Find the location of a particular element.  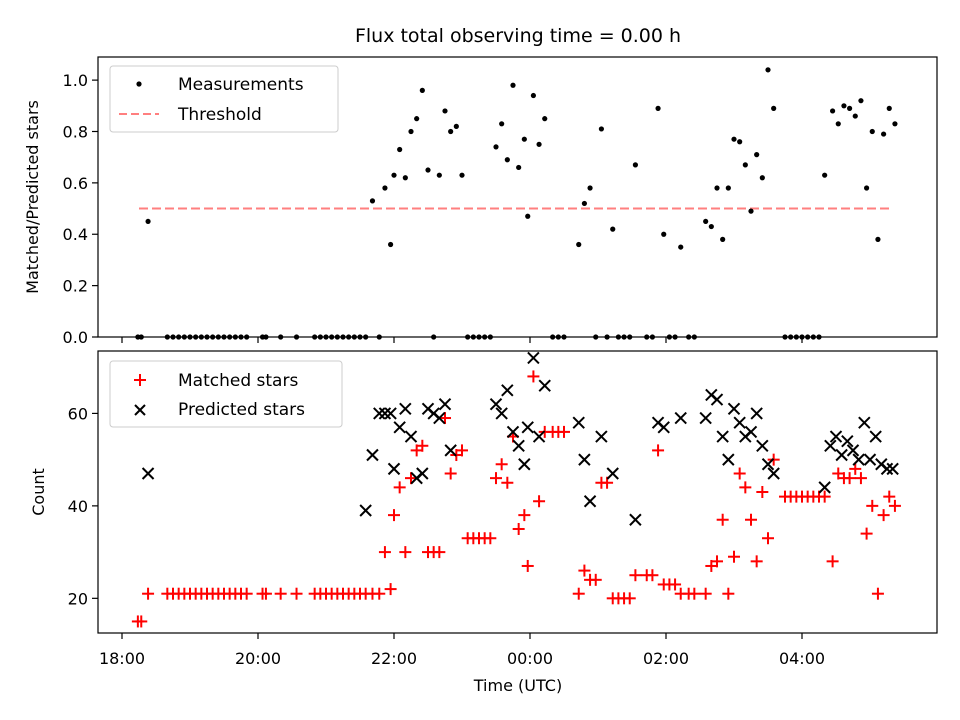

legend-predicted-marker is located at coordinates (140, 410).